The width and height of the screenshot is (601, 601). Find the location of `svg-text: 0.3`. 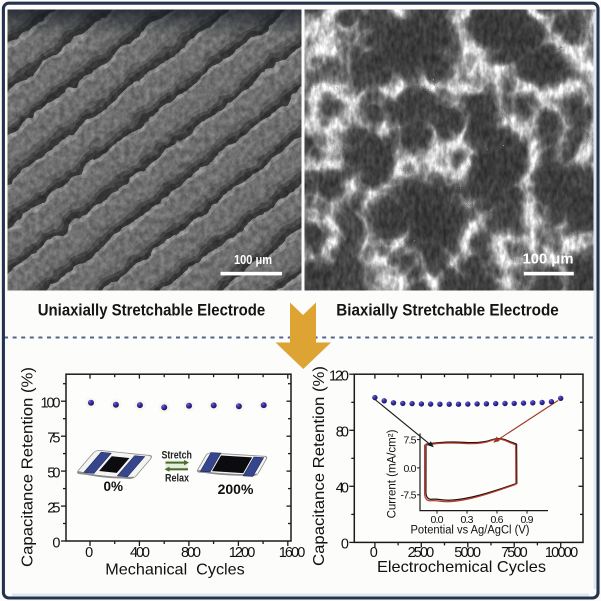

svg-text: 0.3 is located at coordinates (467, 520).